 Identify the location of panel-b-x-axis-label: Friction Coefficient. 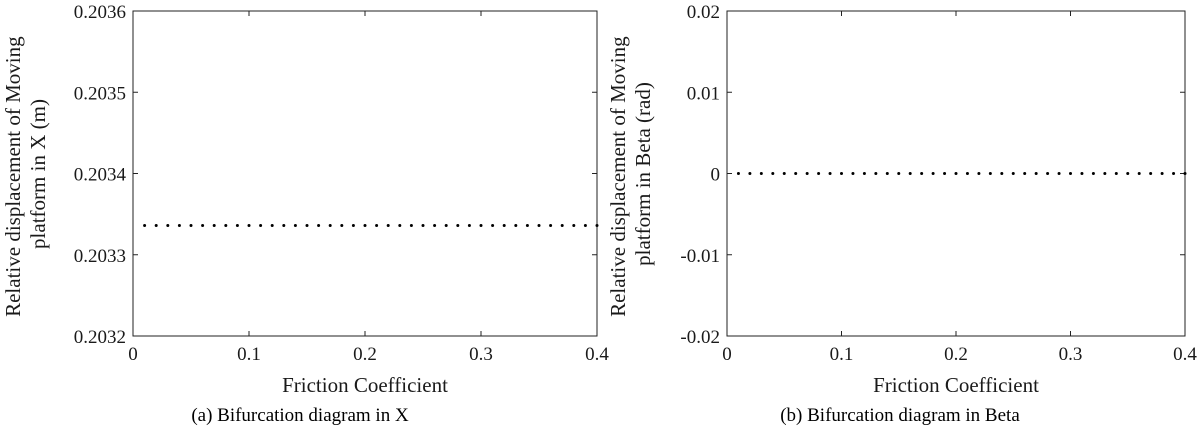
(956, 385).